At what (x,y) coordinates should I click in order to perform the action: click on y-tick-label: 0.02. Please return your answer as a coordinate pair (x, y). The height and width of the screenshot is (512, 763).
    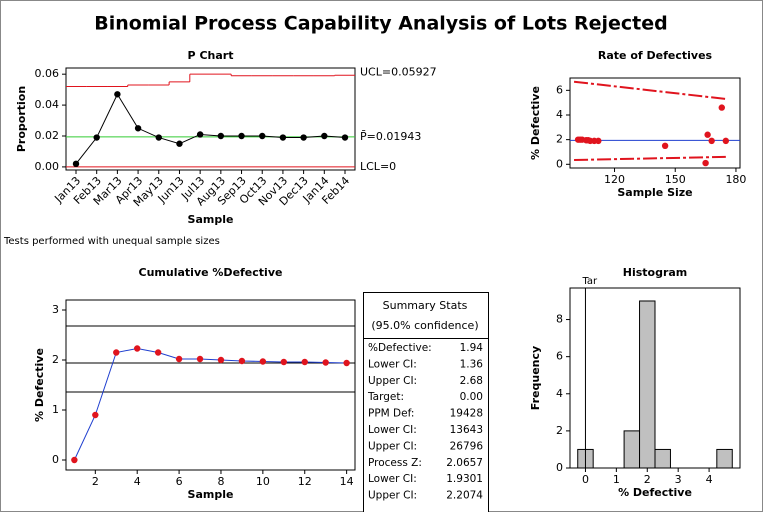
    Looking at the image, I should click on (47, 135).